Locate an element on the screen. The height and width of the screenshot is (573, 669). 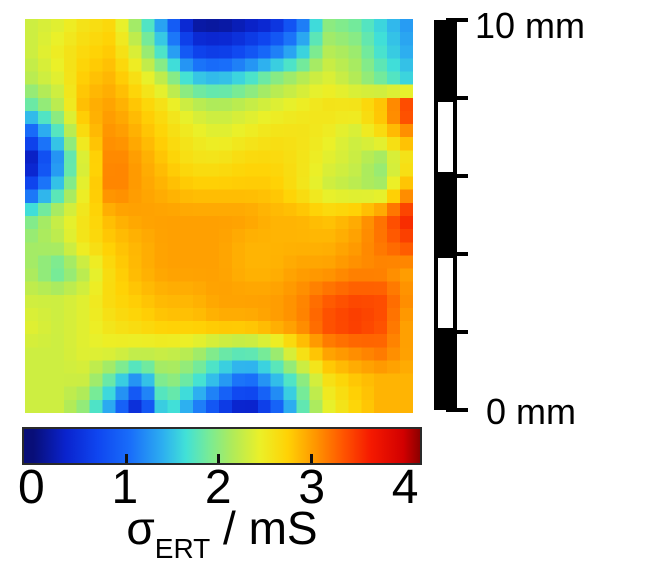
scale-top-label: 10 mm is located at coordinates (530, 25).